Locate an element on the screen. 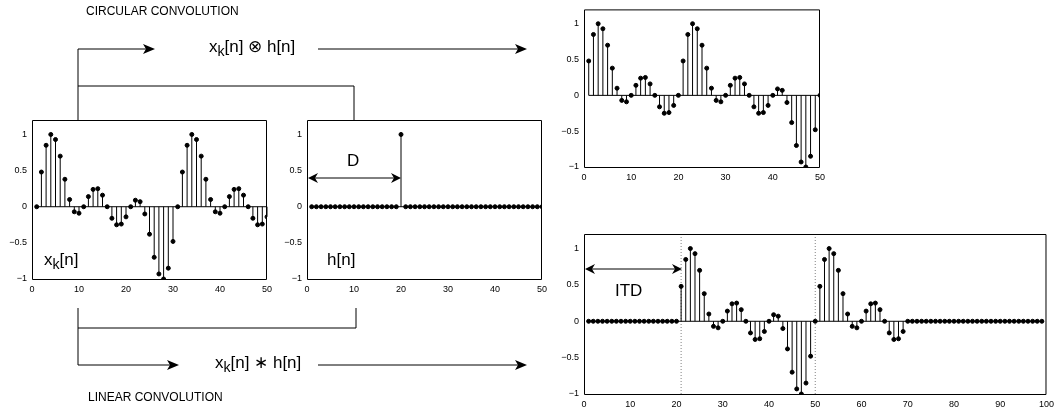 This screenshot has height=409, width=1060. x-tick-label: 60 is located at coordinates (861, 403).